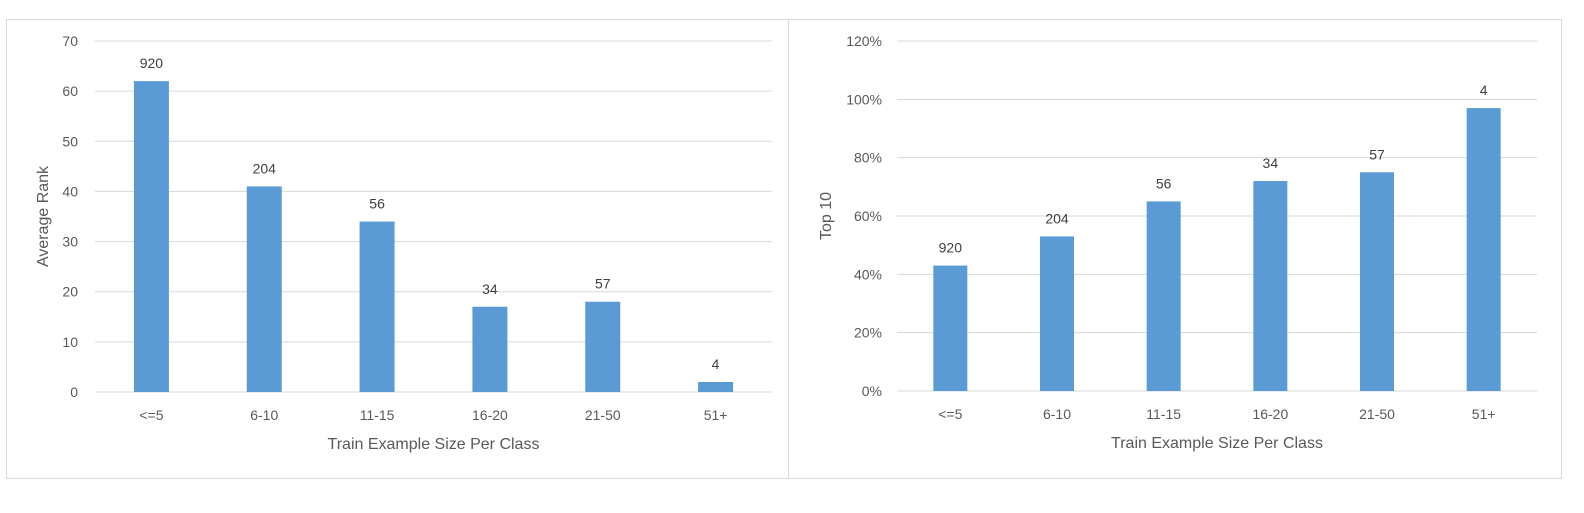  What do you see at coordinates (1164, 183) in the screenshot?
I see `right-data-label: 56` at bounding box center [1164, 183].